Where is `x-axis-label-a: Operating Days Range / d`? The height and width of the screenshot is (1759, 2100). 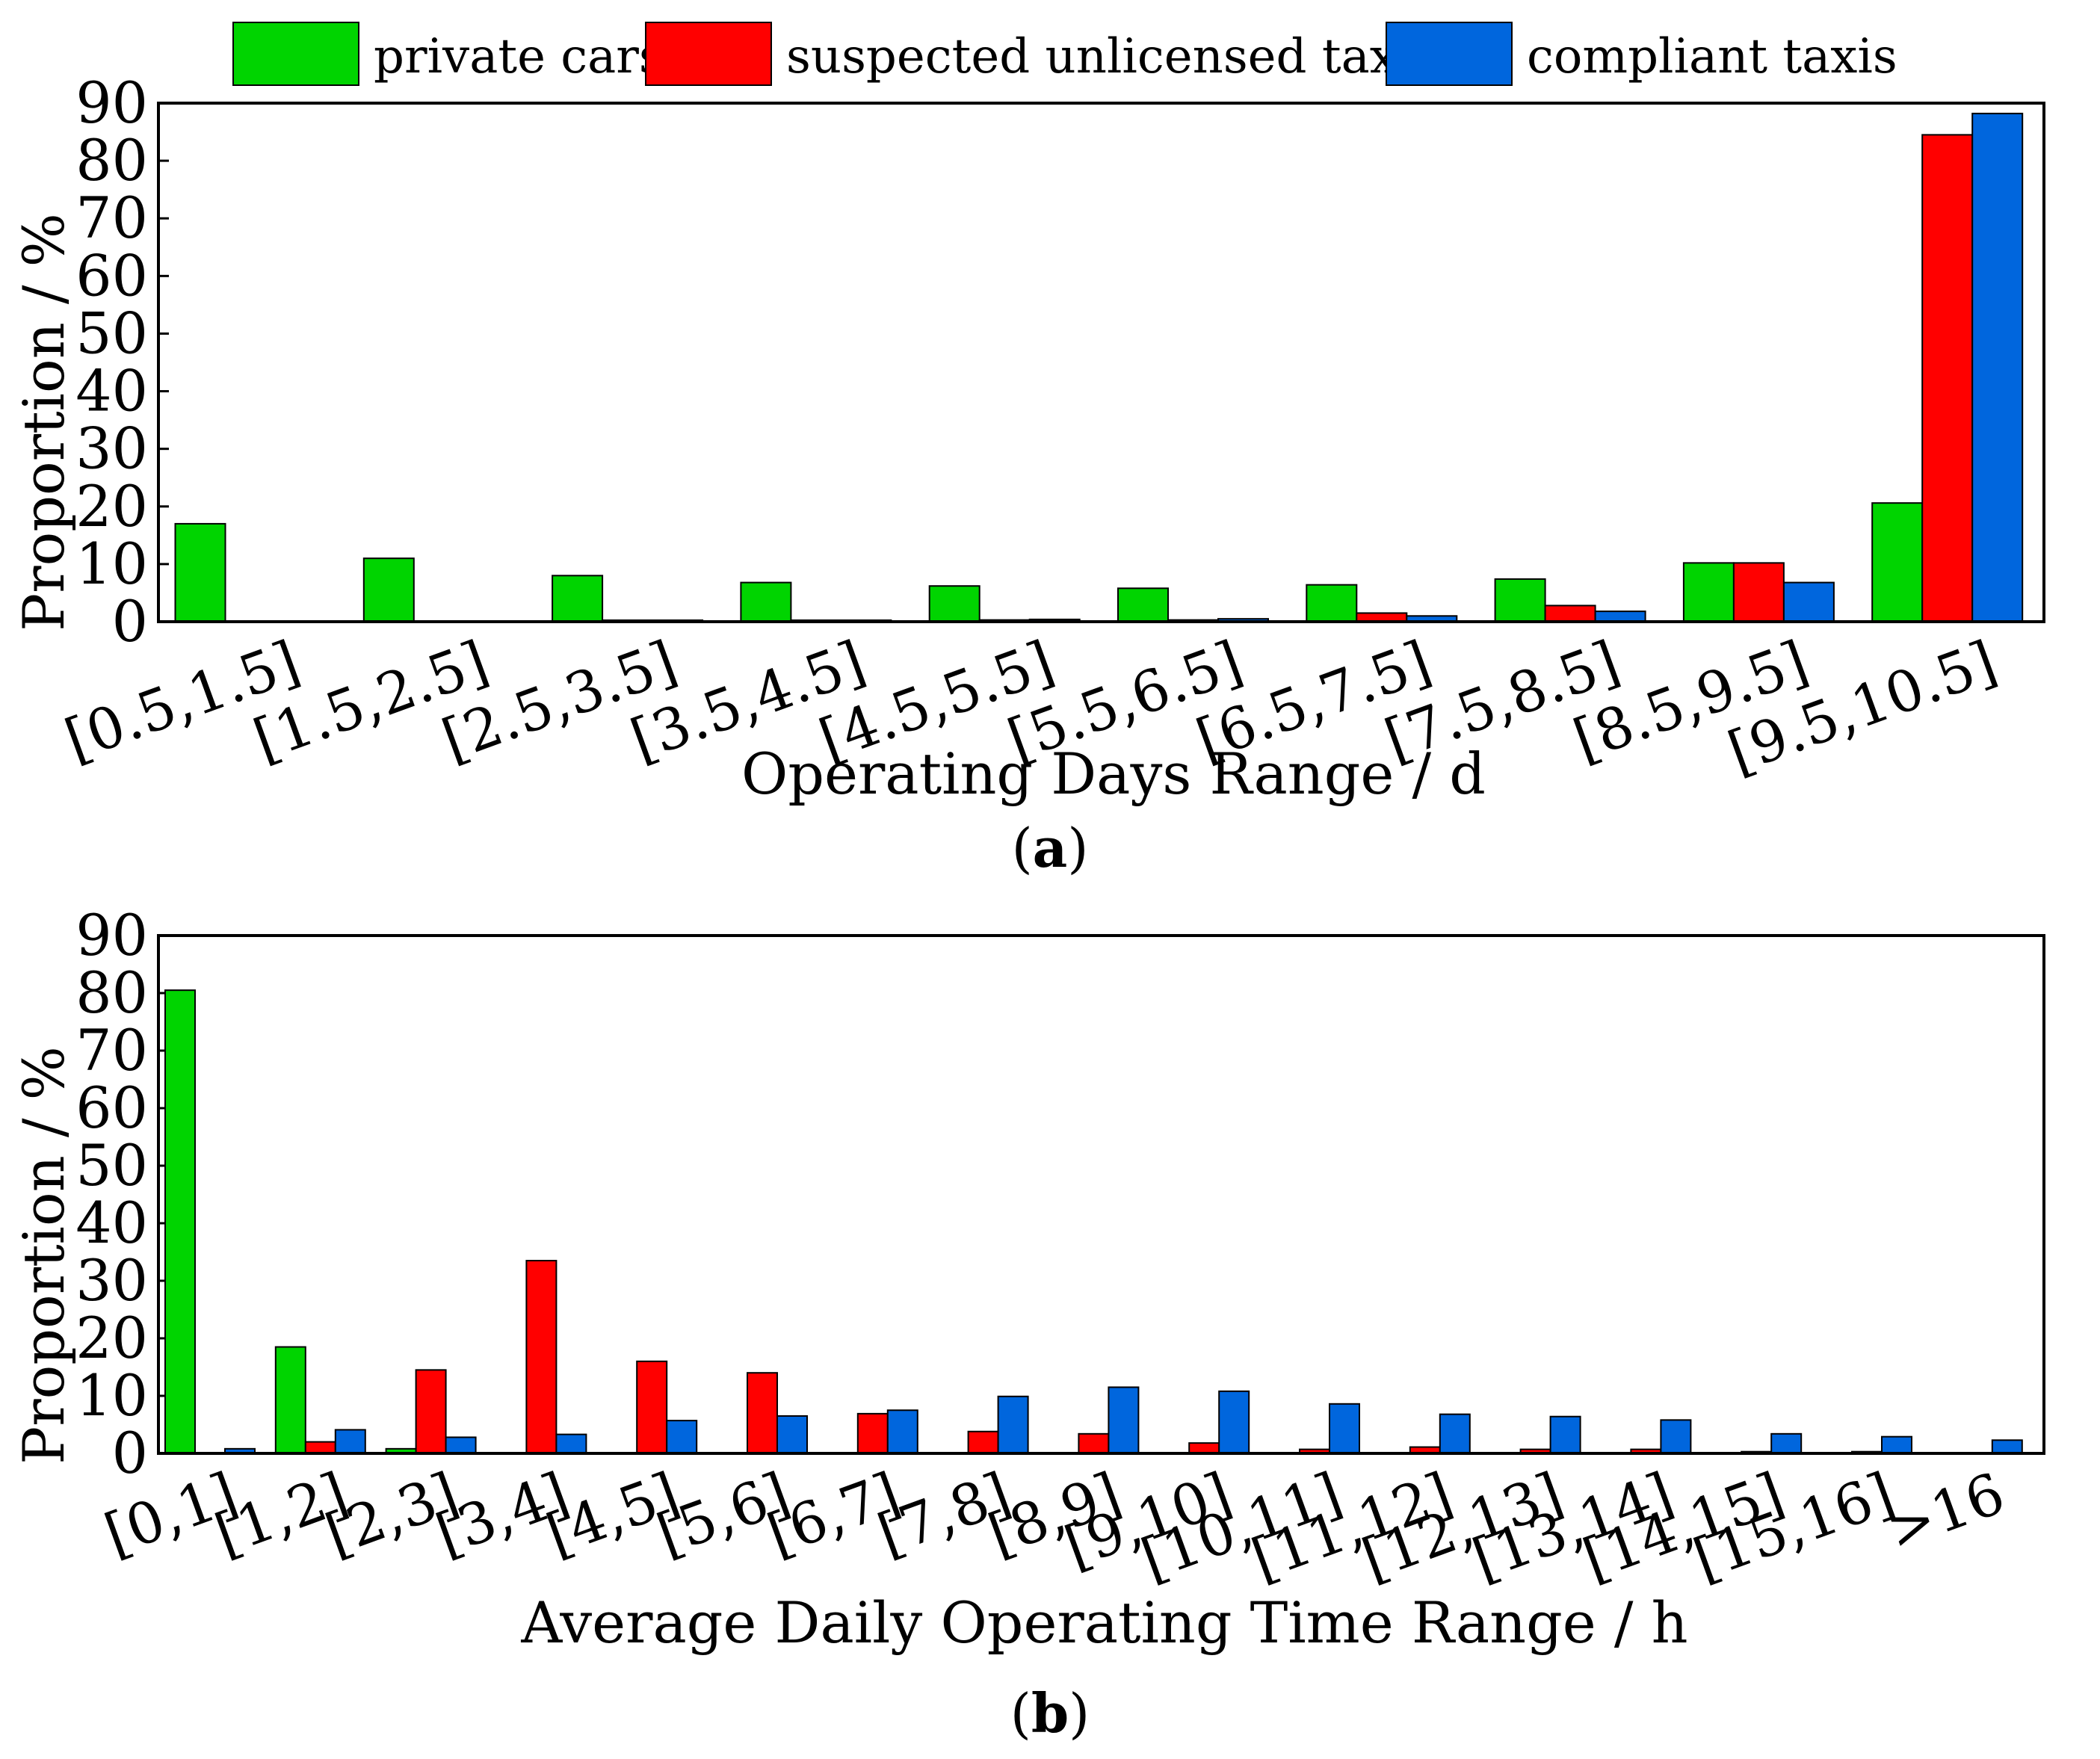 x-axis-label-a: Operating Days Range / d is located at coordinates (1113, 774).